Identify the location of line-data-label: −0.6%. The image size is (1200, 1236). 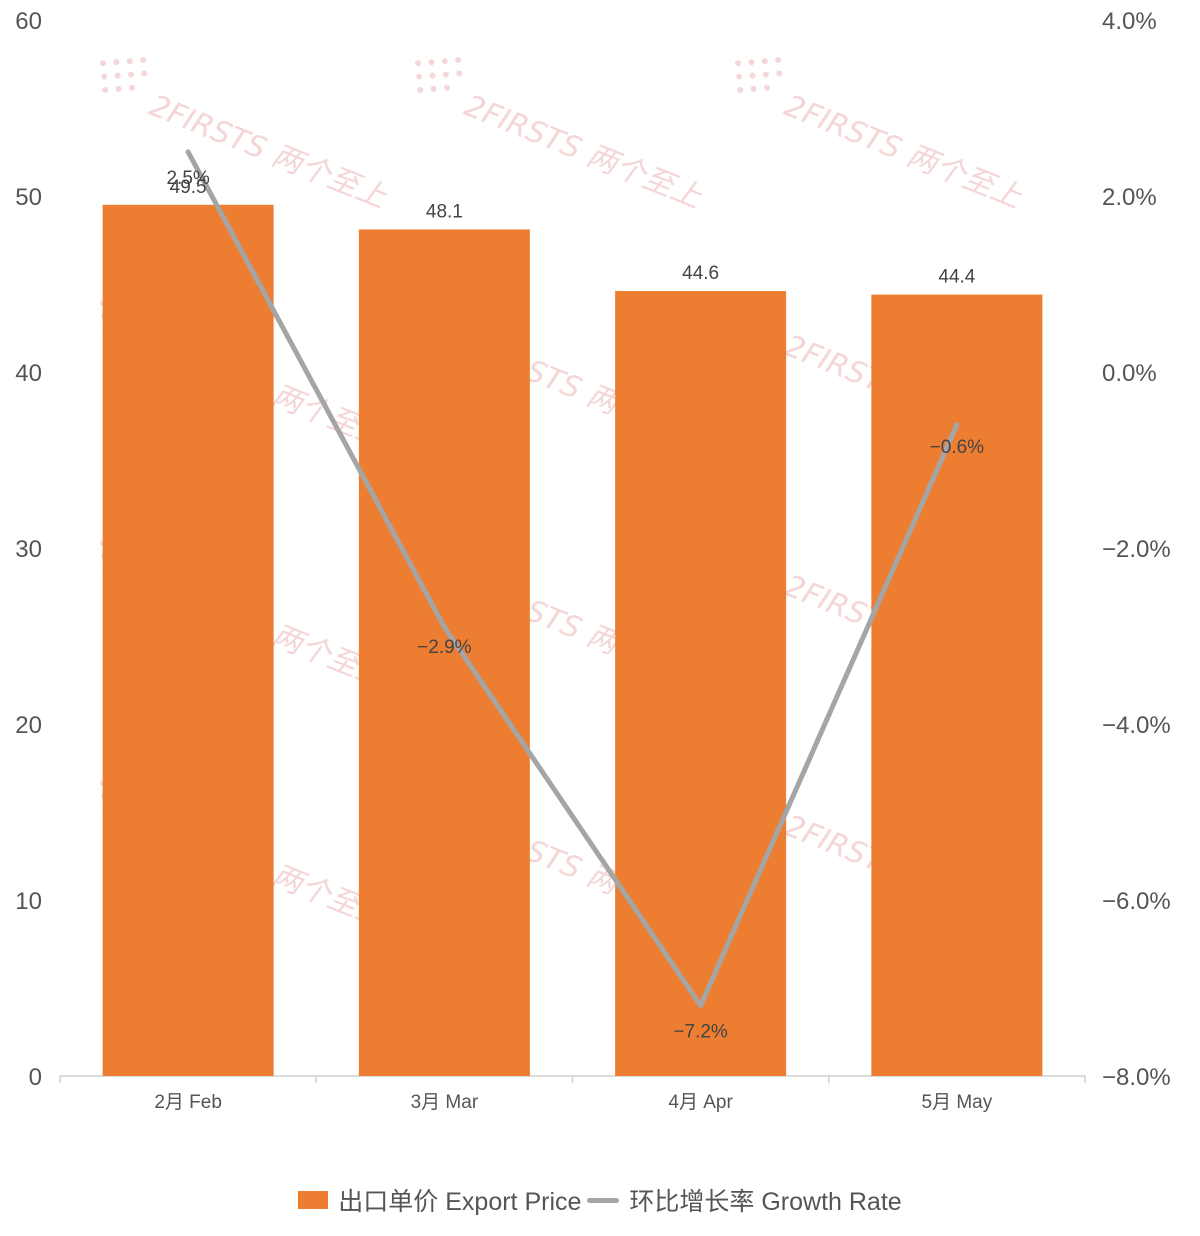
(957, 447).